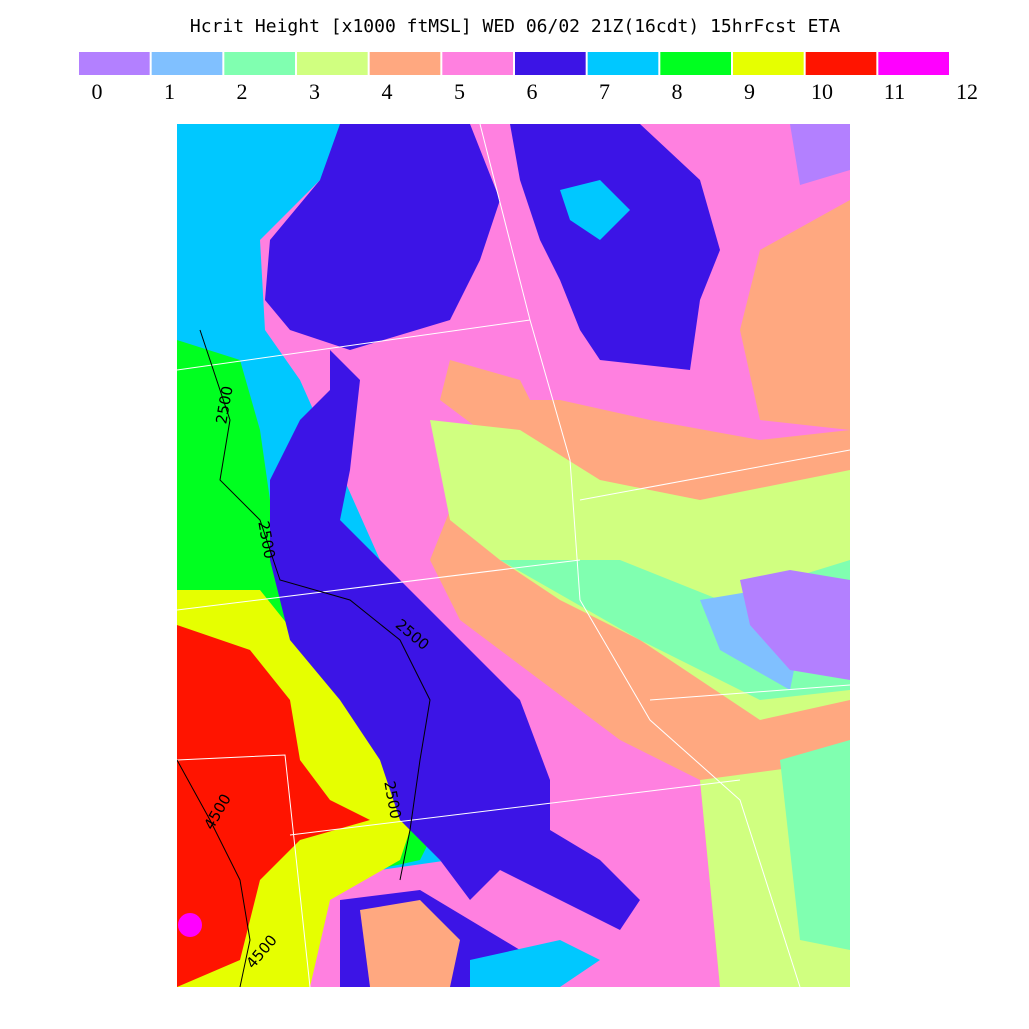 This screenshot has height=1029, width=1029. What do you see at coordinates (169, 91) in the screenshot?
I see `colorbar-tick-label: 1` at bounding box center [169, 91].